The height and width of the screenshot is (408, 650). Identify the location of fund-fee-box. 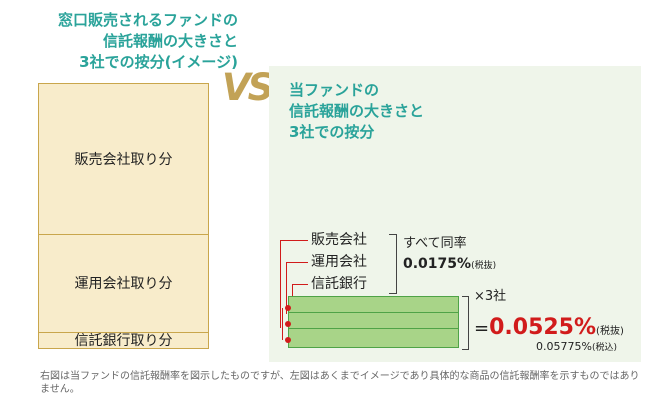
(373, 322).